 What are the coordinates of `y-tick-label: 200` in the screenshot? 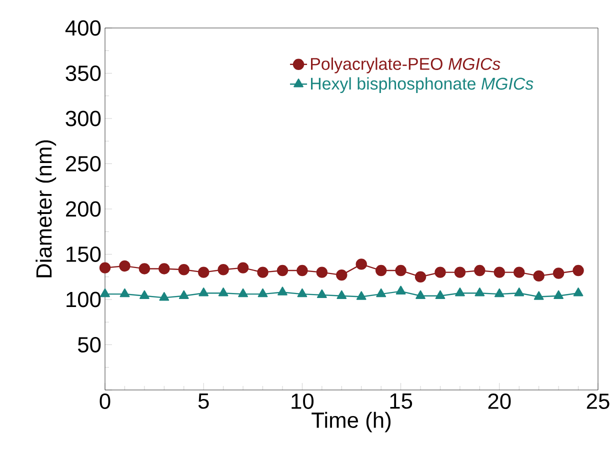 It's located at (83, 209).